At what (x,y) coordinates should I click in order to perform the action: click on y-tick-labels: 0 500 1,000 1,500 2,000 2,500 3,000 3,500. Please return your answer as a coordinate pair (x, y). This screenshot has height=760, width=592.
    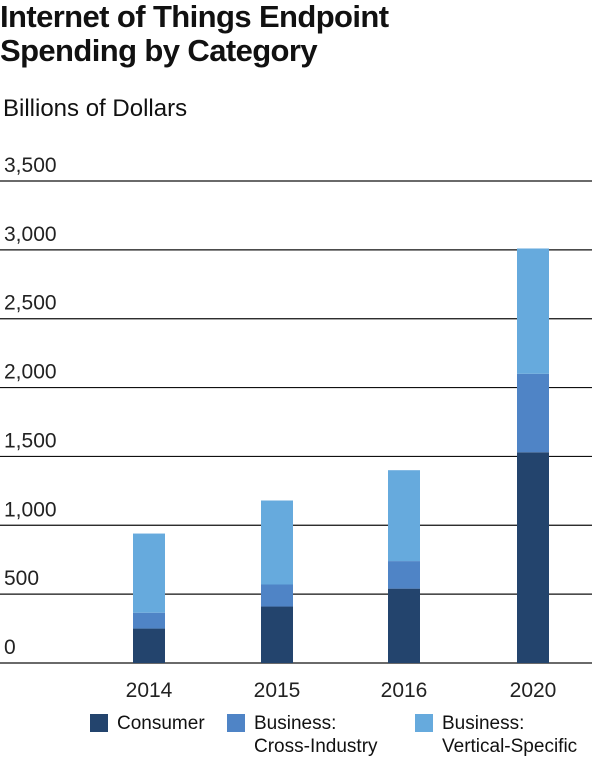
    Looking at the image, I should click on (30, 406).